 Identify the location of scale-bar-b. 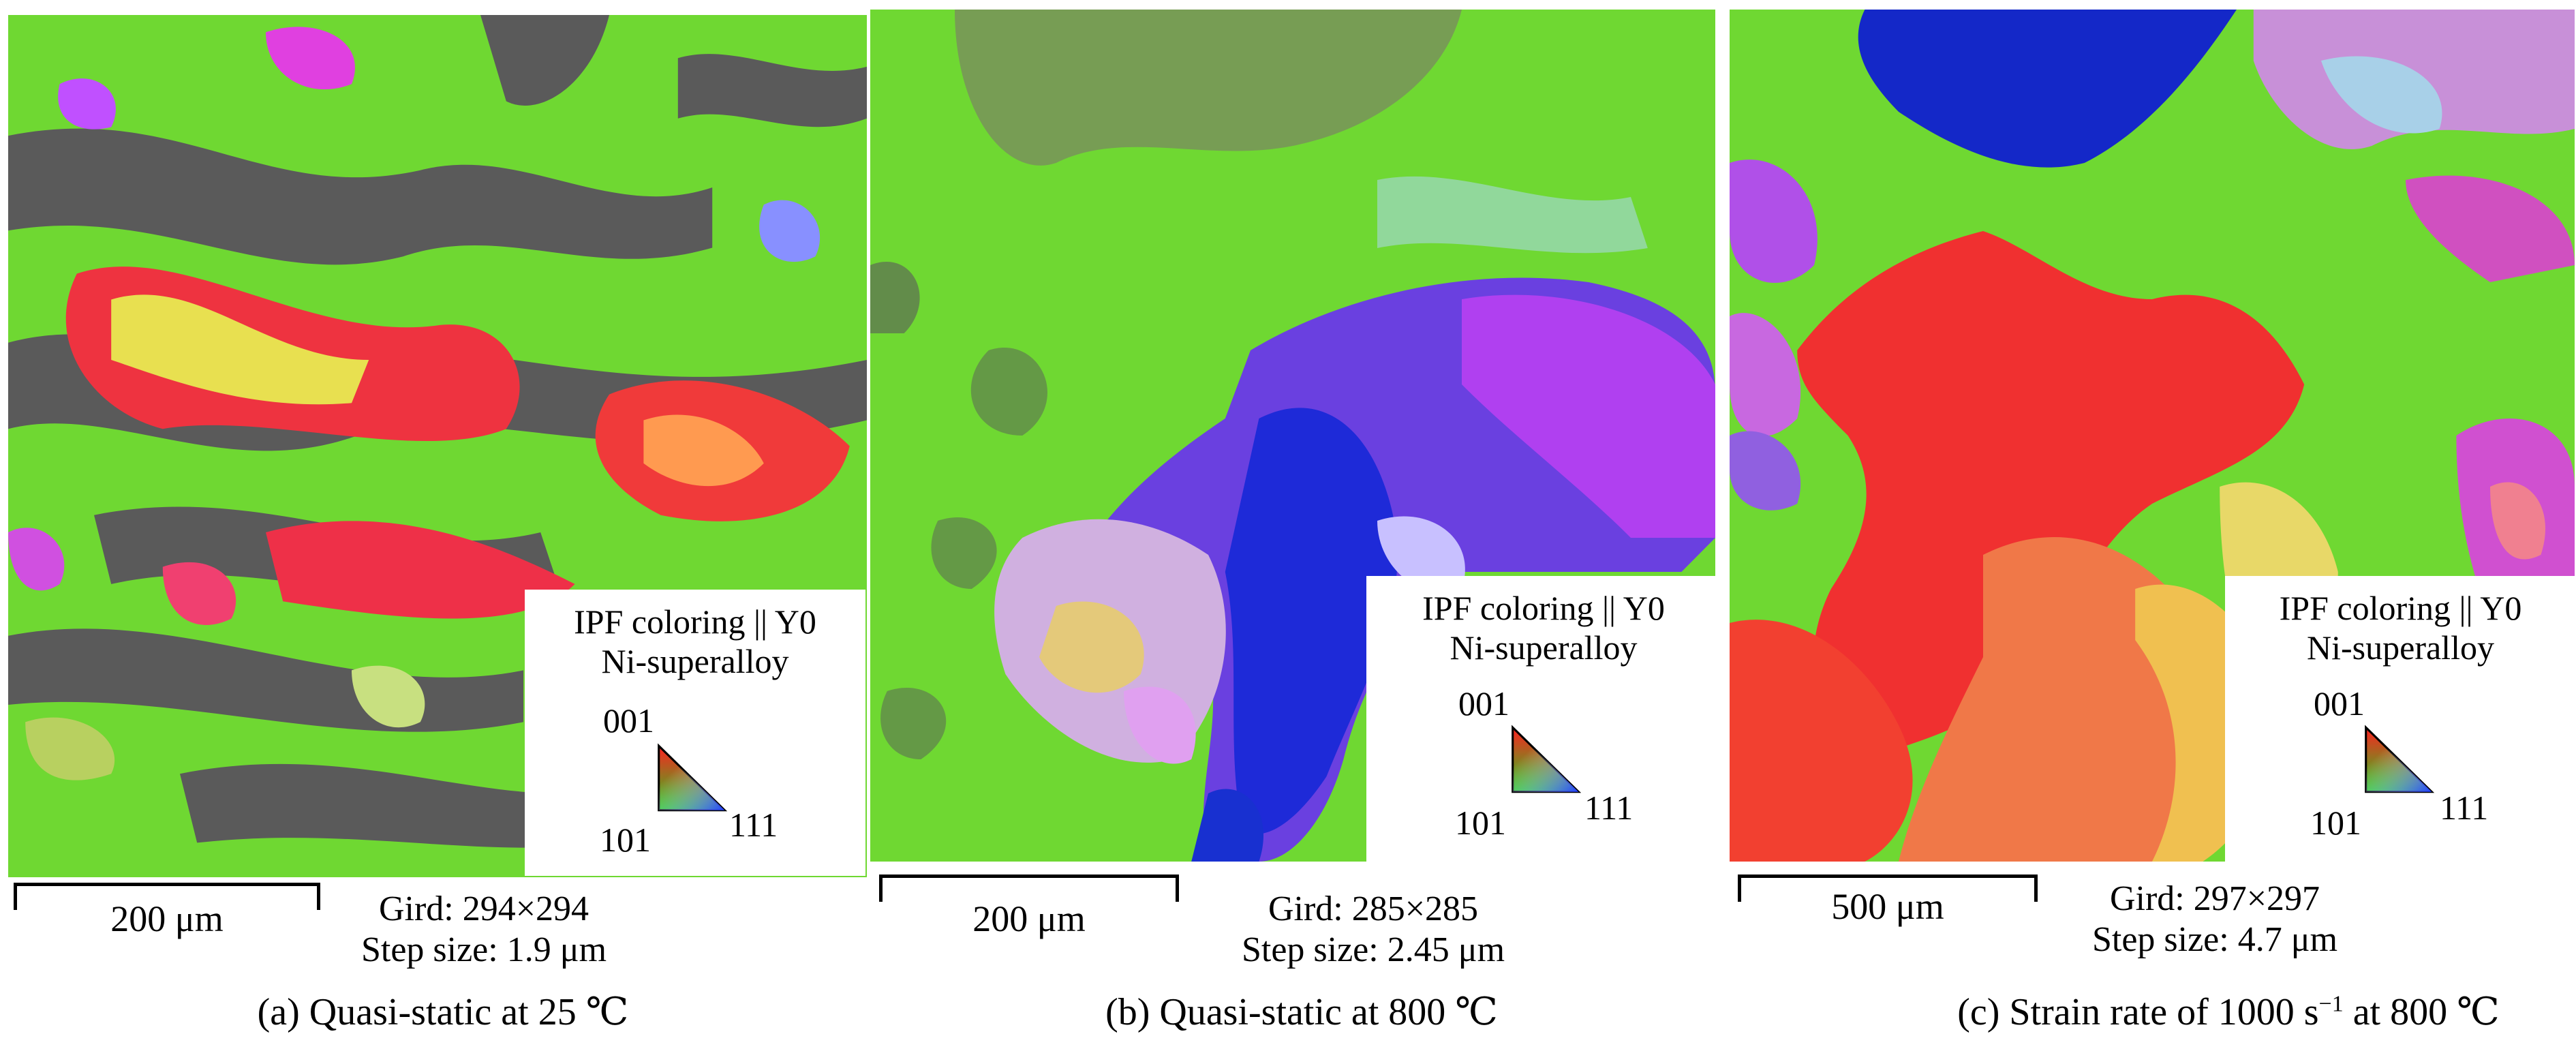
(1029, 889).